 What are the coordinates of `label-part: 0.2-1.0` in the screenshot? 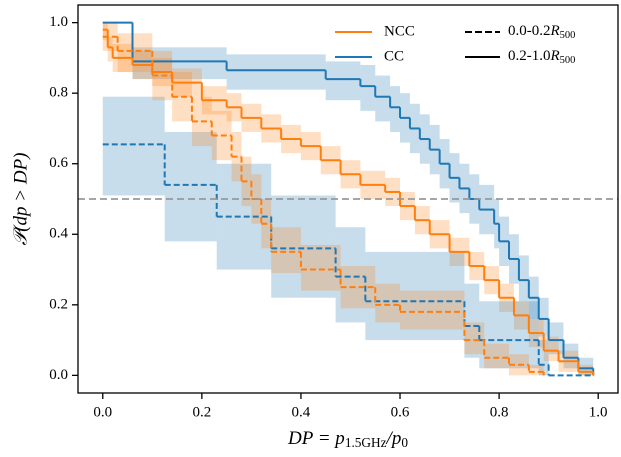 It's located at (529, 56).